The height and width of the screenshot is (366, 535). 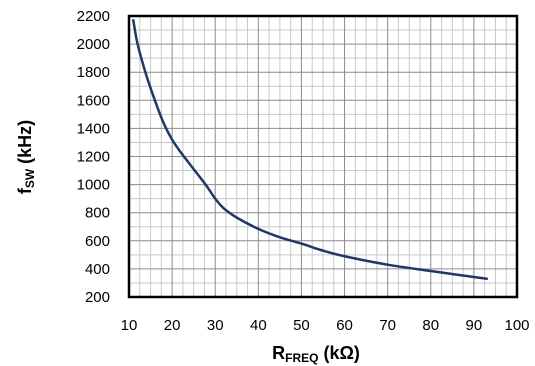 What do you see at coordinates (25, 190) in the screenshot?
I see `y-axis-title-main: f` at bounding box center [25, 190].